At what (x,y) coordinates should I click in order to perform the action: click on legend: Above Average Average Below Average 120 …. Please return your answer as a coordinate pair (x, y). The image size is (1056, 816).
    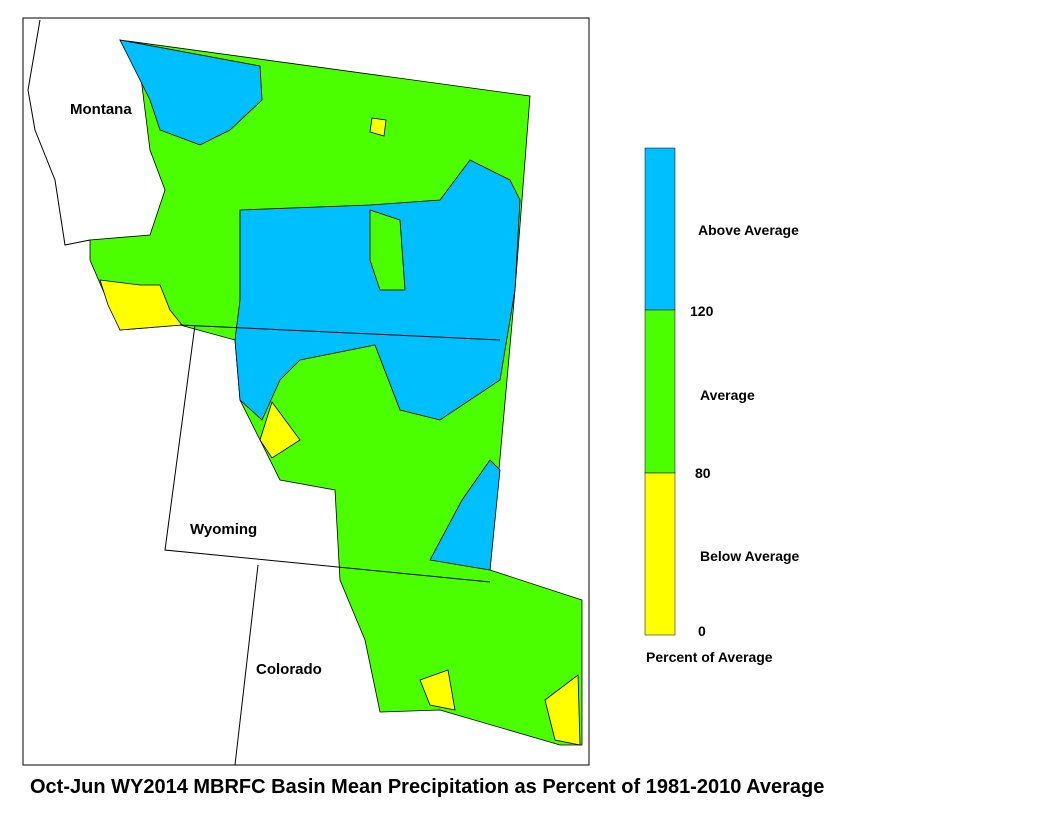
    Looking at the image, I should click on (722, 406).